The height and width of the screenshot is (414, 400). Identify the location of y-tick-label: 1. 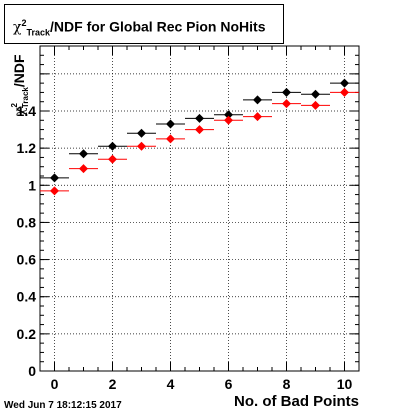
(32, 185).